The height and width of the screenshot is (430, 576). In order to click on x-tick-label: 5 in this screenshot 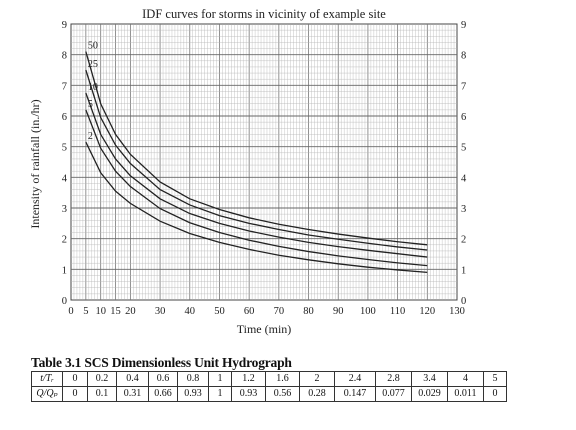, I will do `click(85, 311)`.